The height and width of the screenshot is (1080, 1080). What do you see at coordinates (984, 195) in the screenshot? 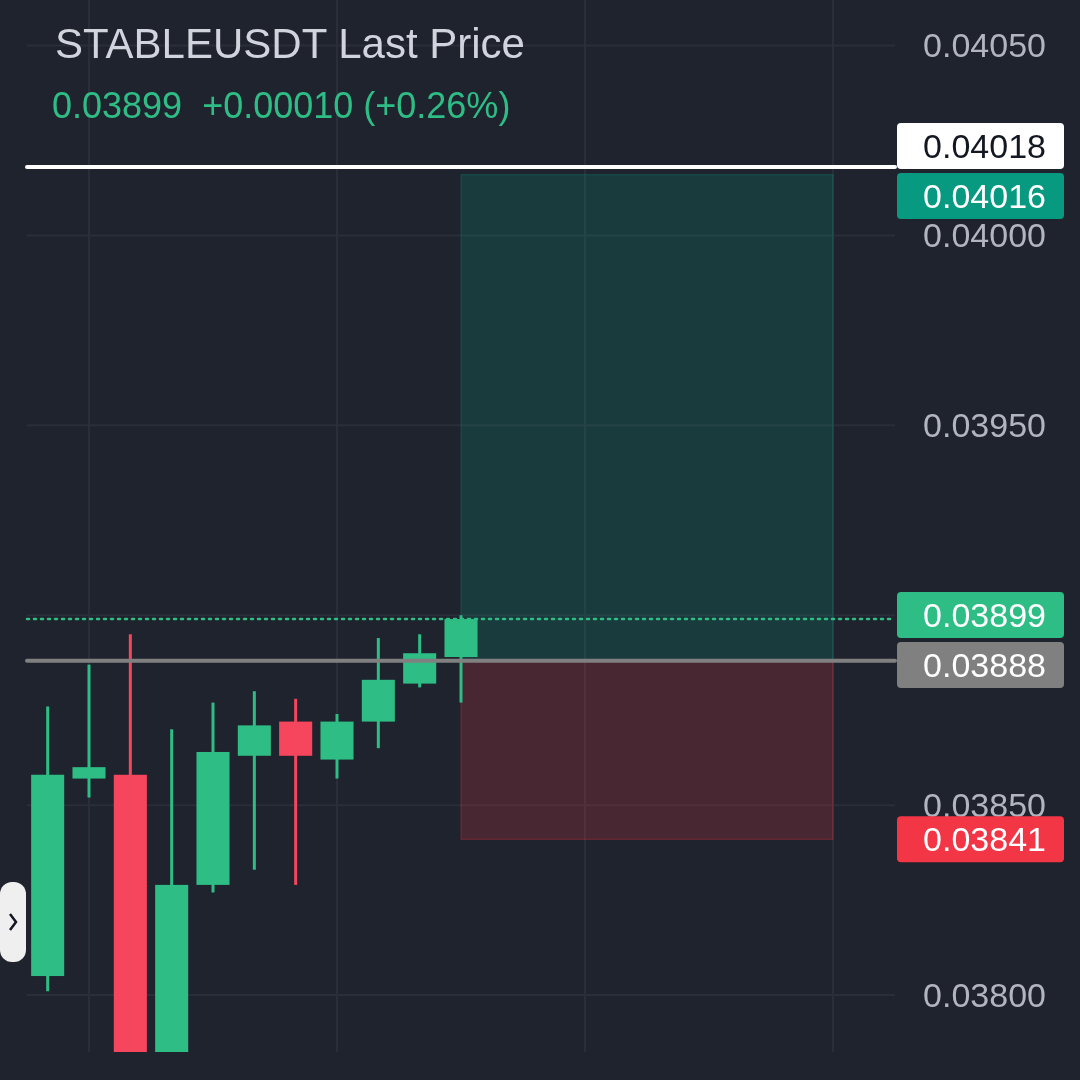
I see `band-label: 0.04016` at bounding box center [984, 195].